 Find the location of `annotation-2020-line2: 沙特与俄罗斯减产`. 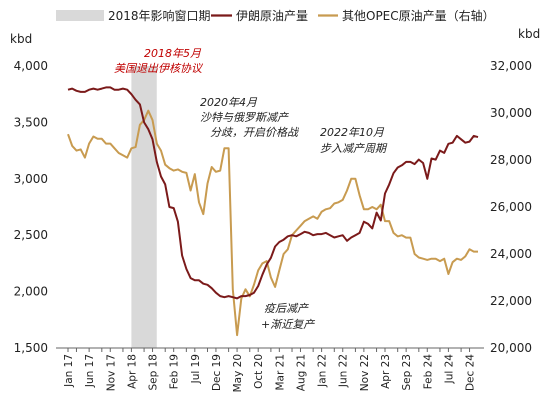

annotation-2020-line2: 沙特与俄罗斯减产 is located at coordinates (244, 117).